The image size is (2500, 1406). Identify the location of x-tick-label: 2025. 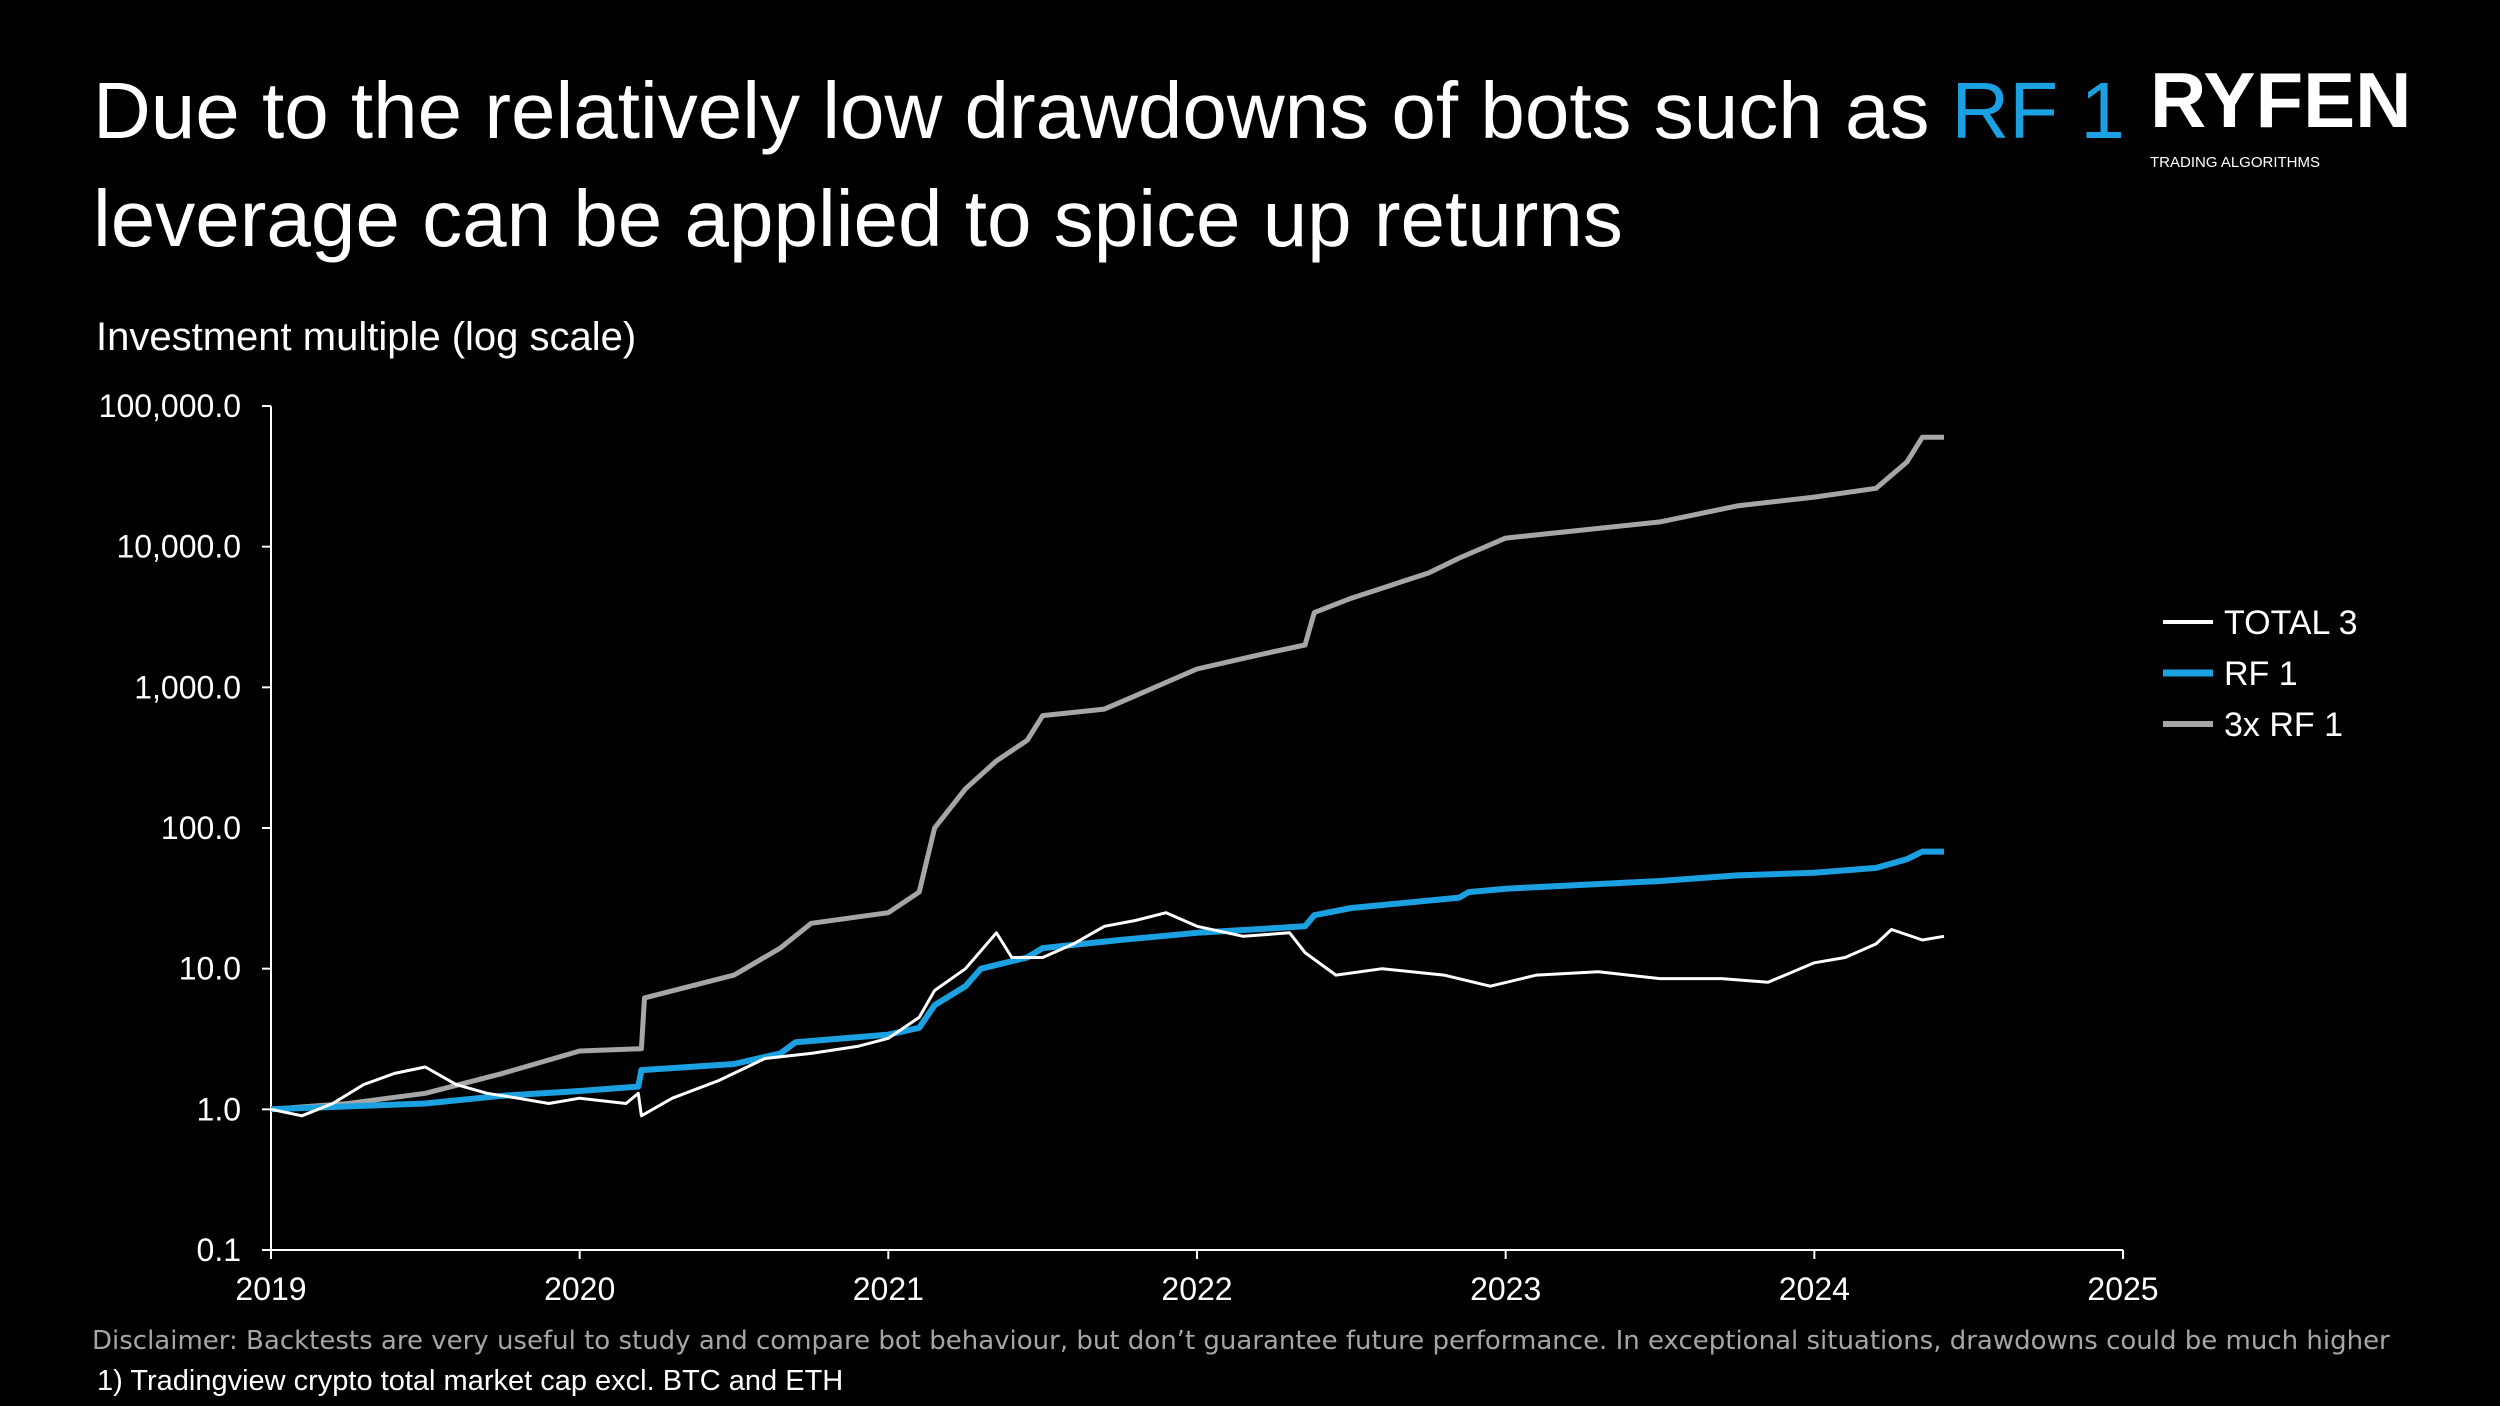
(2122, 1289).